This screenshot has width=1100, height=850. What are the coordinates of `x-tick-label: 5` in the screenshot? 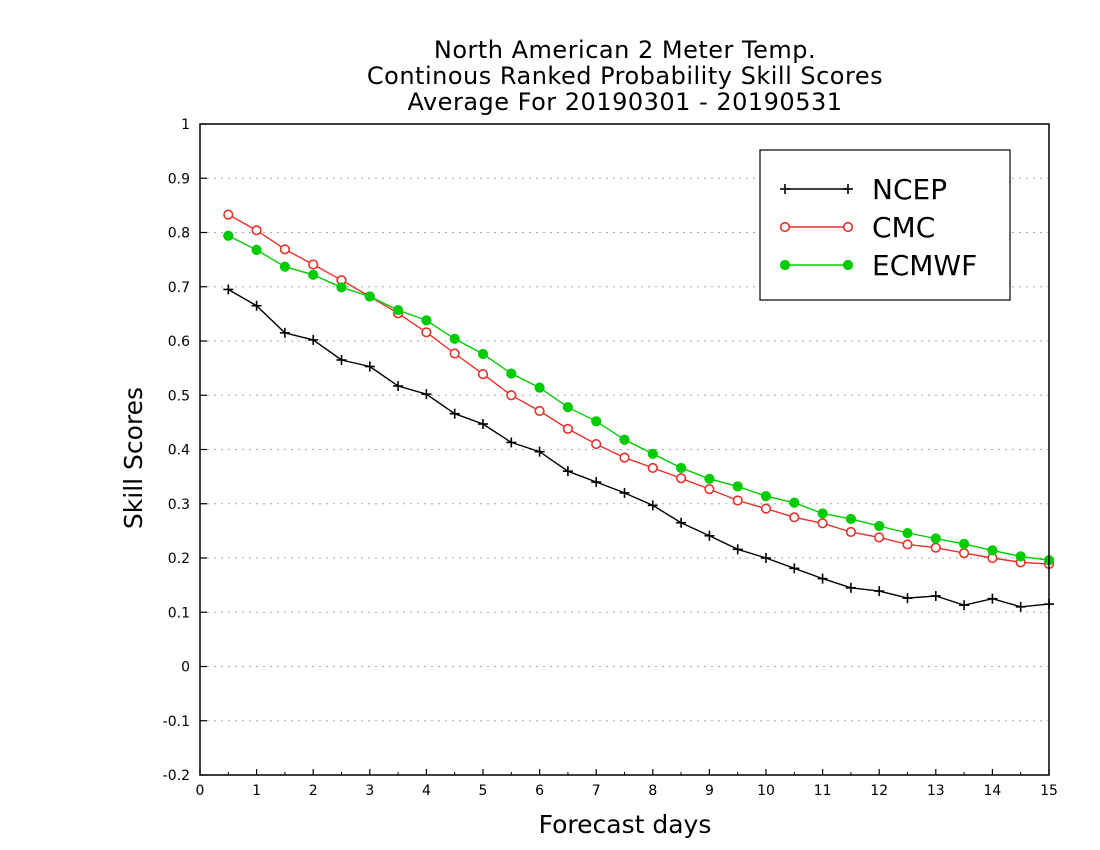 It's located at (483, 791).